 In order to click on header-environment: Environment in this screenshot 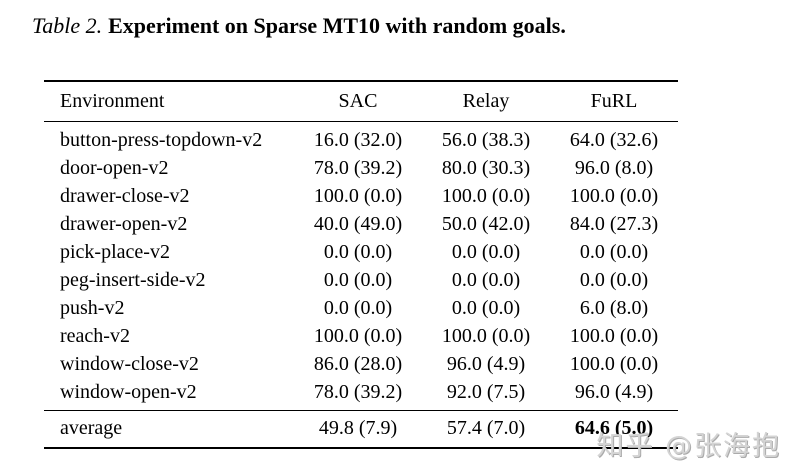, I will do `click(169, 101)`.